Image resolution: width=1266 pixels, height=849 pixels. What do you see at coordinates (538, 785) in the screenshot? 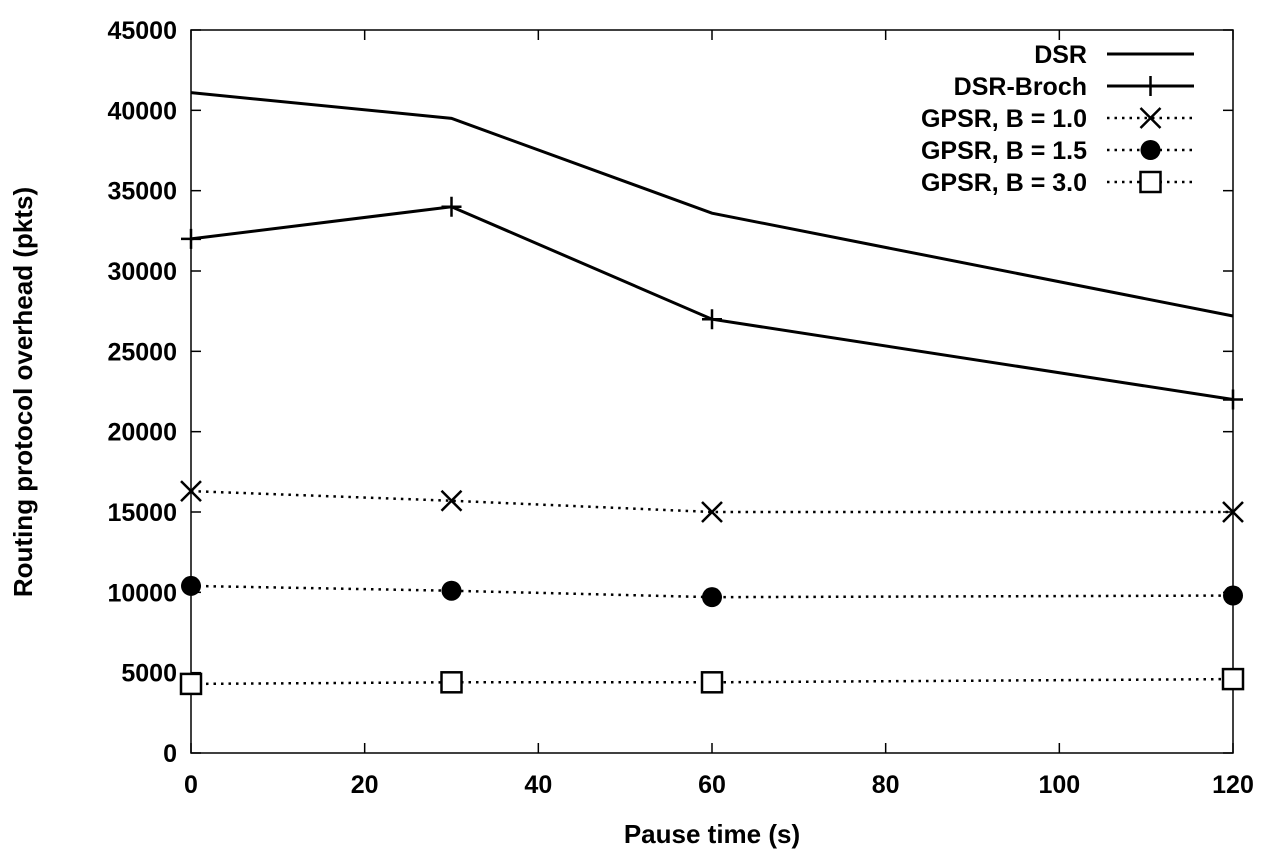
I see `x-tick-label: 40` at bounding box center [538, 785].